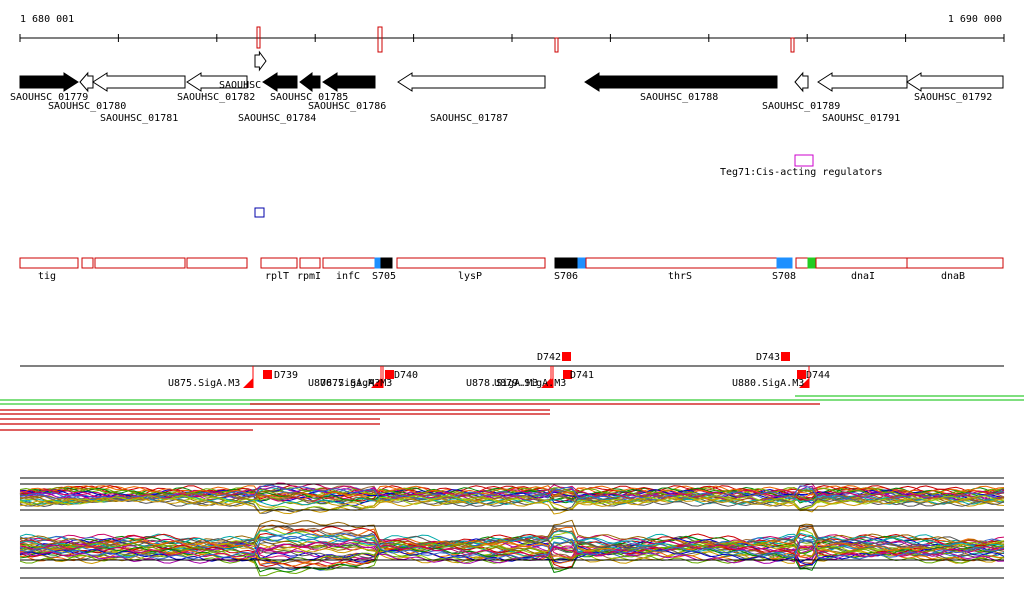 This screenshot has height=615, width=1024. What do you see at coordinates (861, 118) in the screenshot?
I see `gene-label: SAOUHSC_01791` at bounding box center [861, 118].